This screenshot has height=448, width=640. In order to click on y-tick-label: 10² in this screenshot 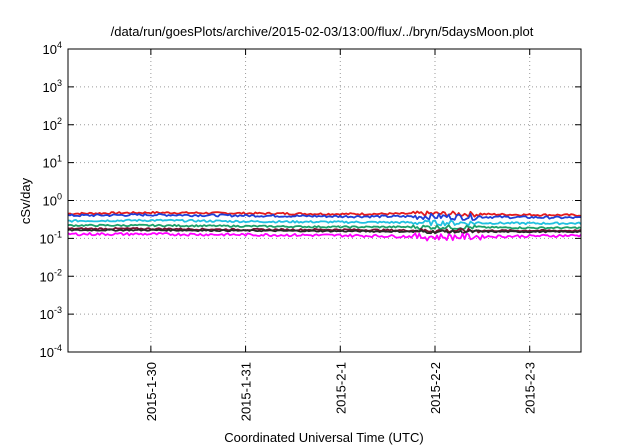, I will do `click(52, 124)`.